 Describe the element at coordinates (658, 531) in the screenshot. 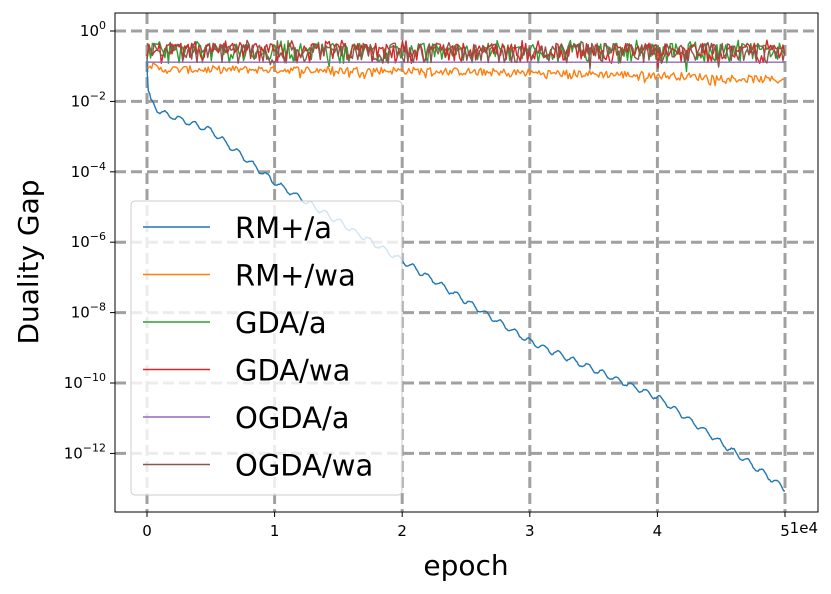

I see `x-tick-label: 4` at that location.